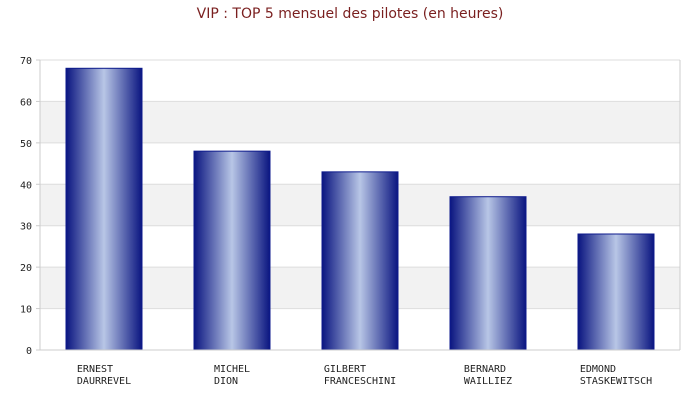  Describe the element at coordinates (95, 369) in the screenshot. I see `x-tick-label-line: ERNEST` at that location.